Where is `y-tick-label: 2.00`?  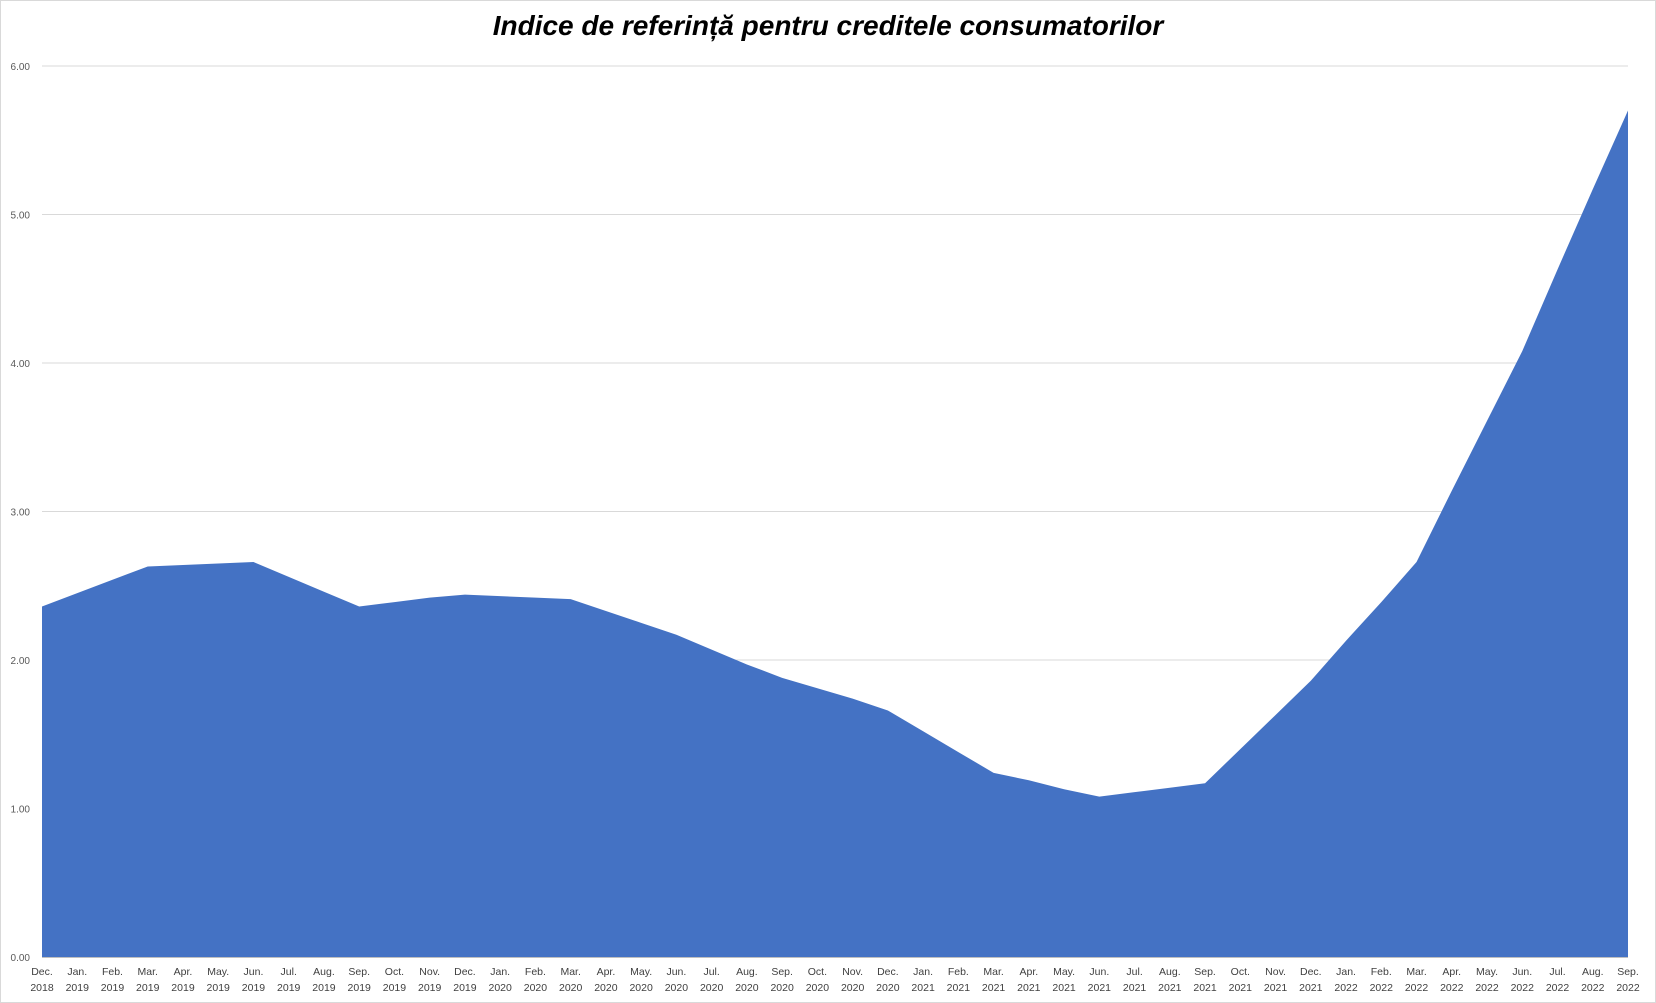
y-tick-label: 2.00 is located at coordinates (21, 661).